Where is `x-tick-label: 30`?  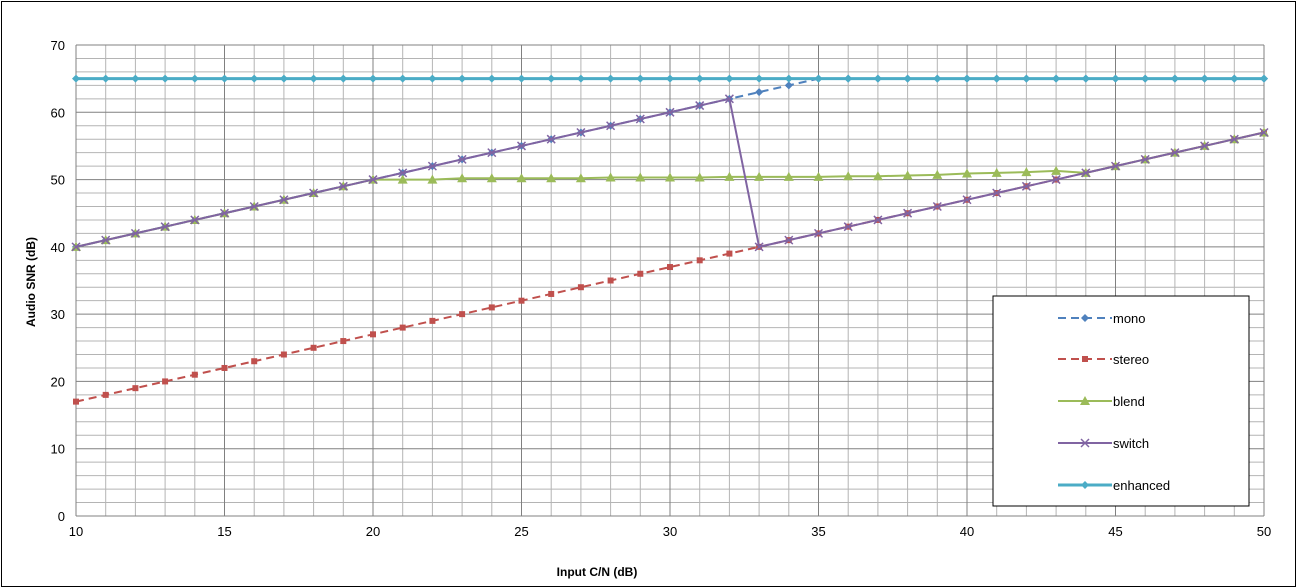 x-tick-label: 30 is located at coordinates (670, 531).